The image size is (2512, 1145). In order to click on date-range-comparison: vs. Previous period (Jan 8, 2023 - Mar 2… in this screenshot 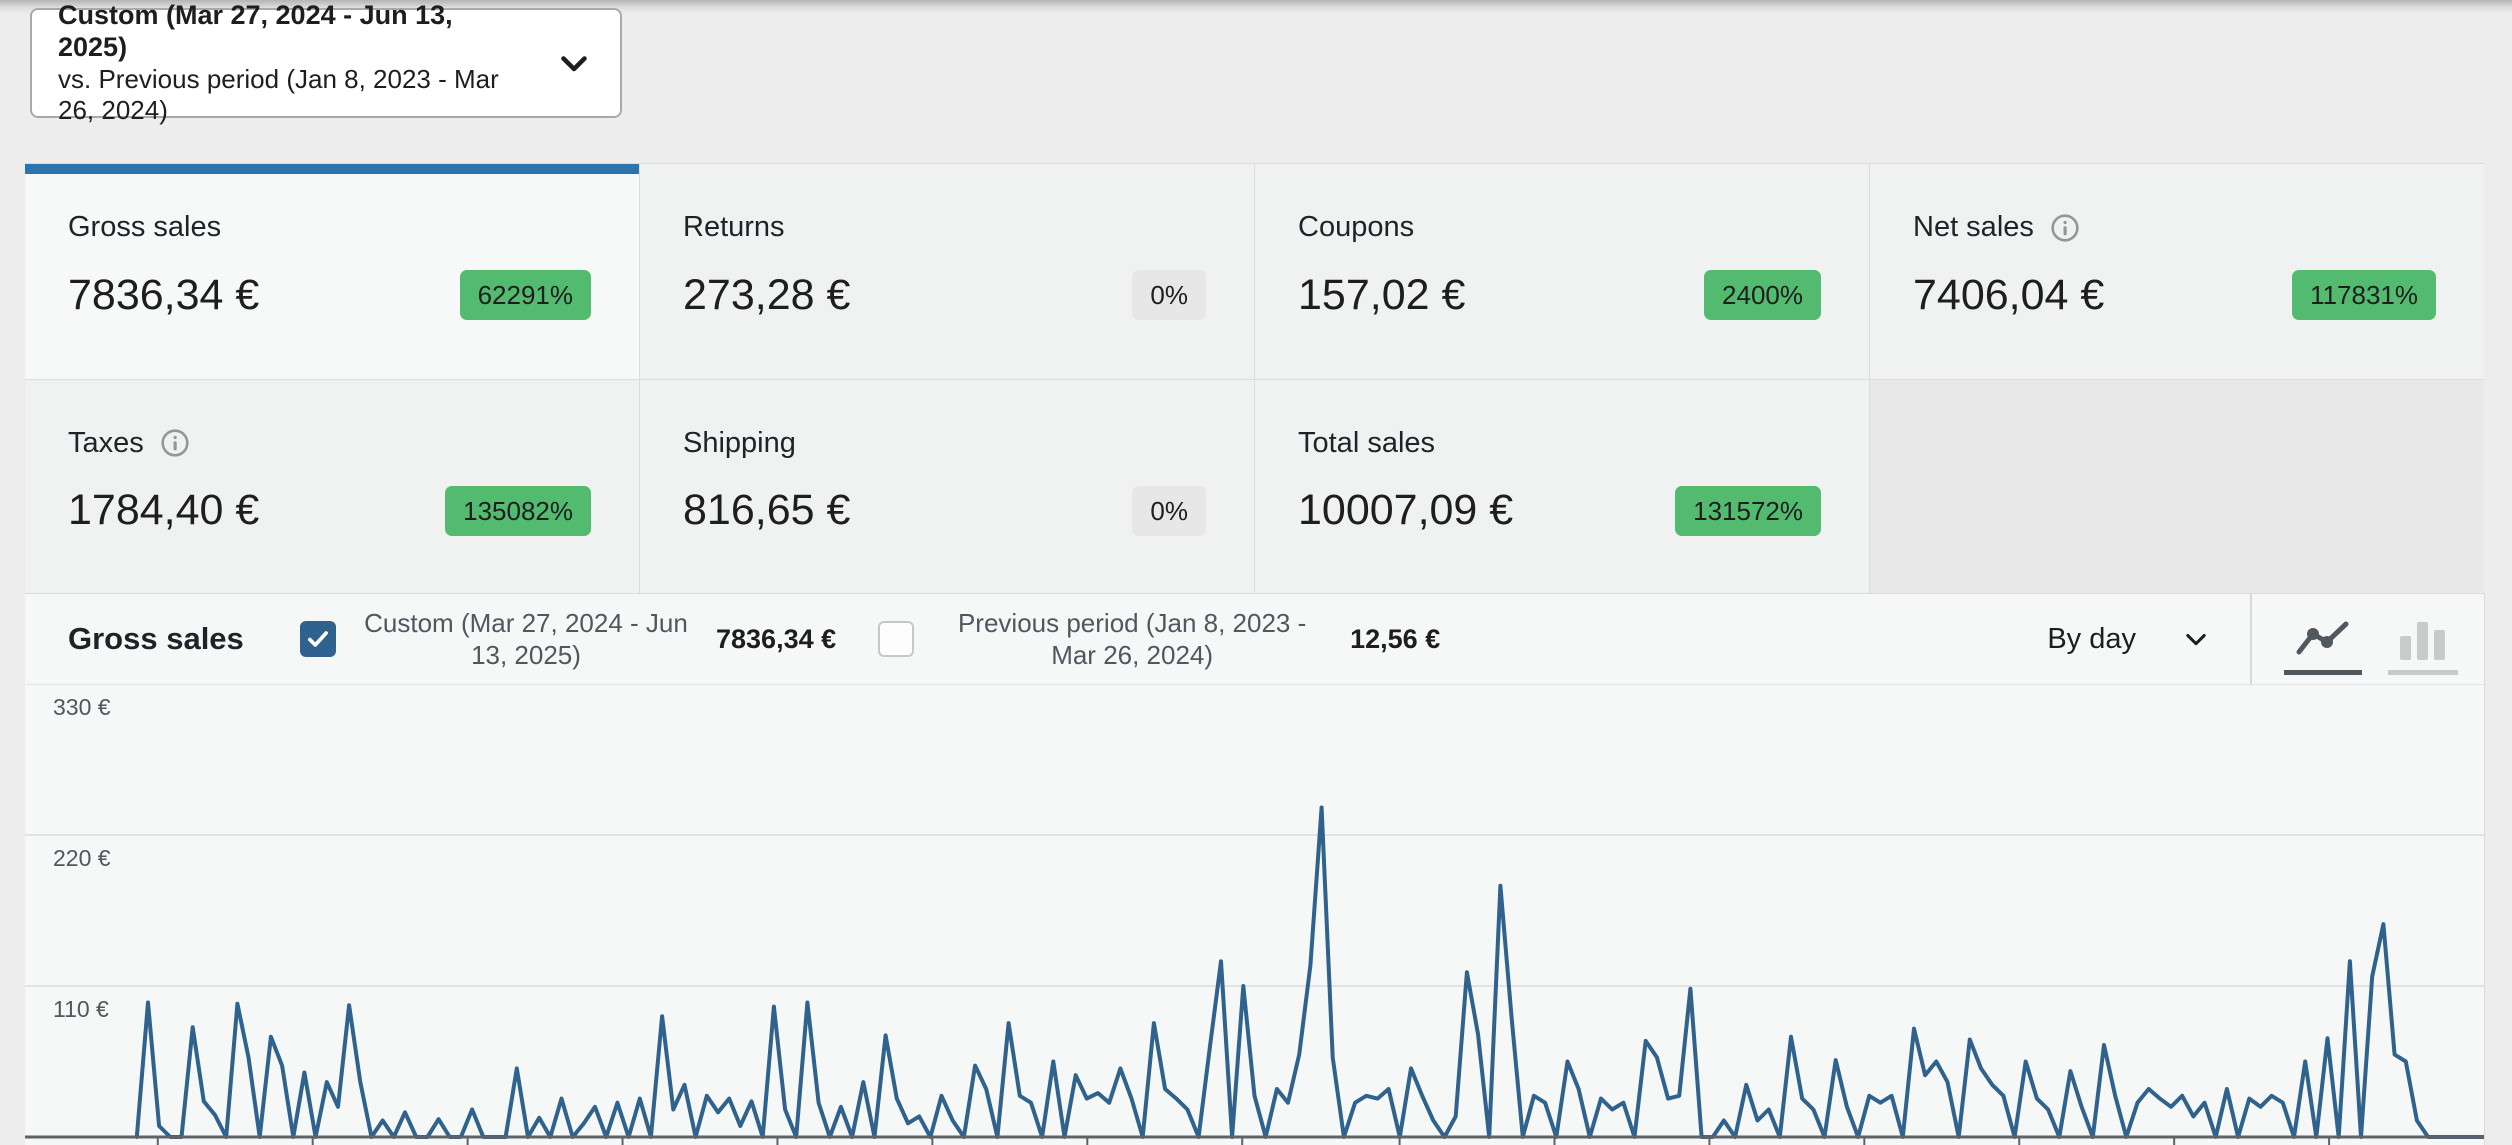, I will do `click(278, 94)`.